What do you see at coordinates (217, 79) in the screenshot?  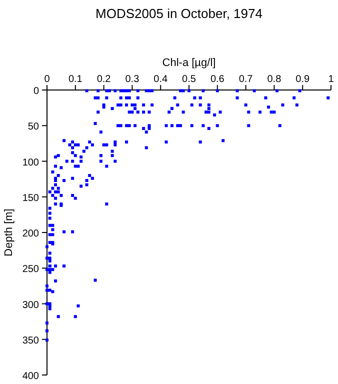 I see `x-tick-label: 0.6` at bounding box center [217, 79].